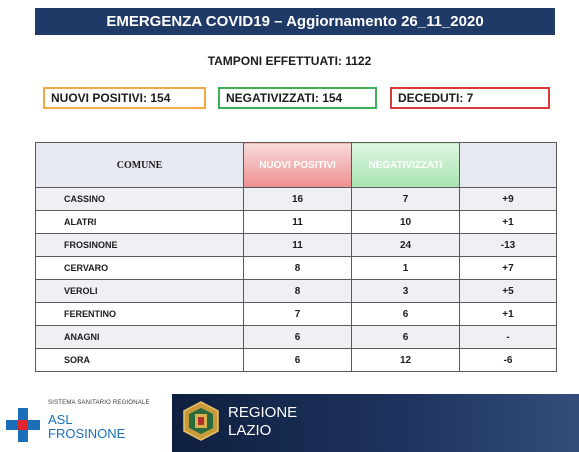 The height and width of the screenshot is (452, 579). I want to click on column-header-nuovi-positivi: NUOVI POSITIVI, so click(297, 165).